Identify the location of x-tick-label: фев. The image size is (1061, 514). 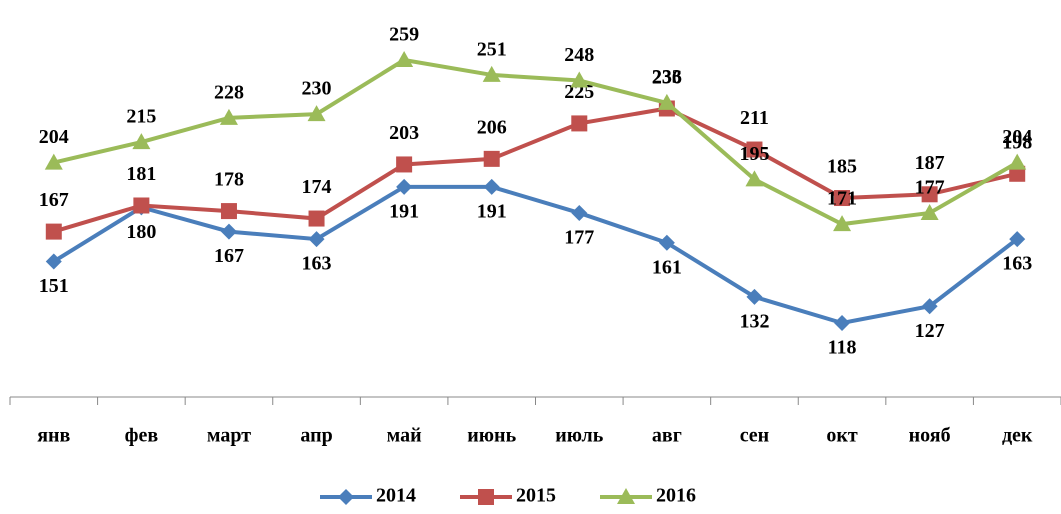
(142, 436).